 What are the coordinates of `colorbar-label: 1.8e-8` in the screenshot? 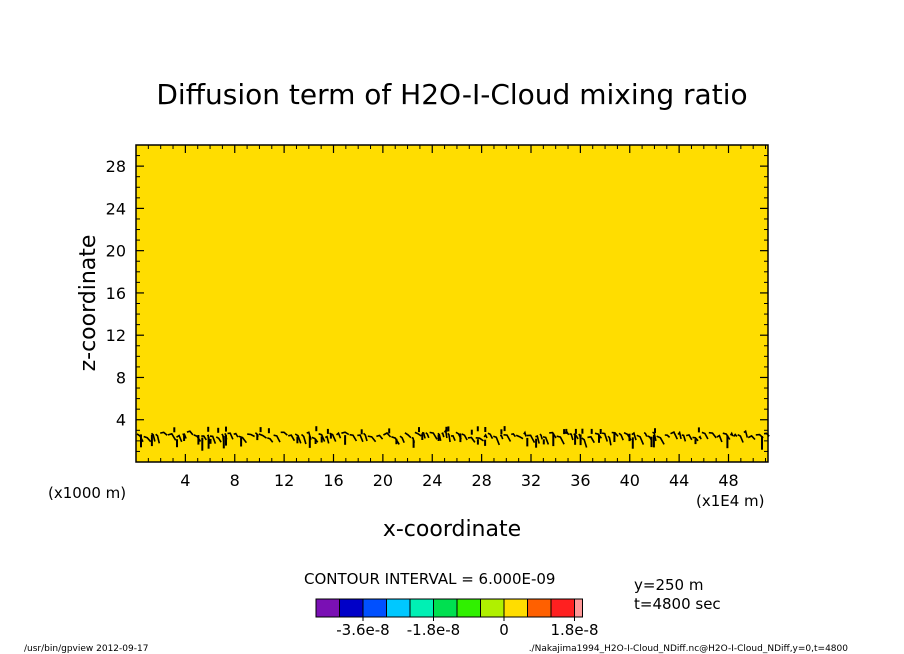 It's located at (574, 630).